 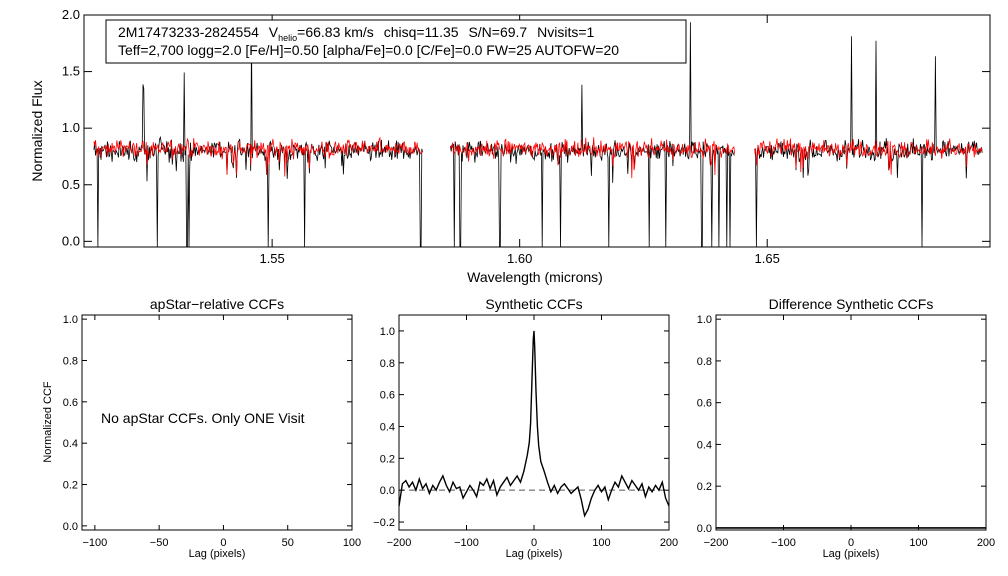 What do you see at coordinates (70, 444) in the screenshot?
I see `ap-ccf-y-tick-label: 0.4` at bounding box center [70, 444].